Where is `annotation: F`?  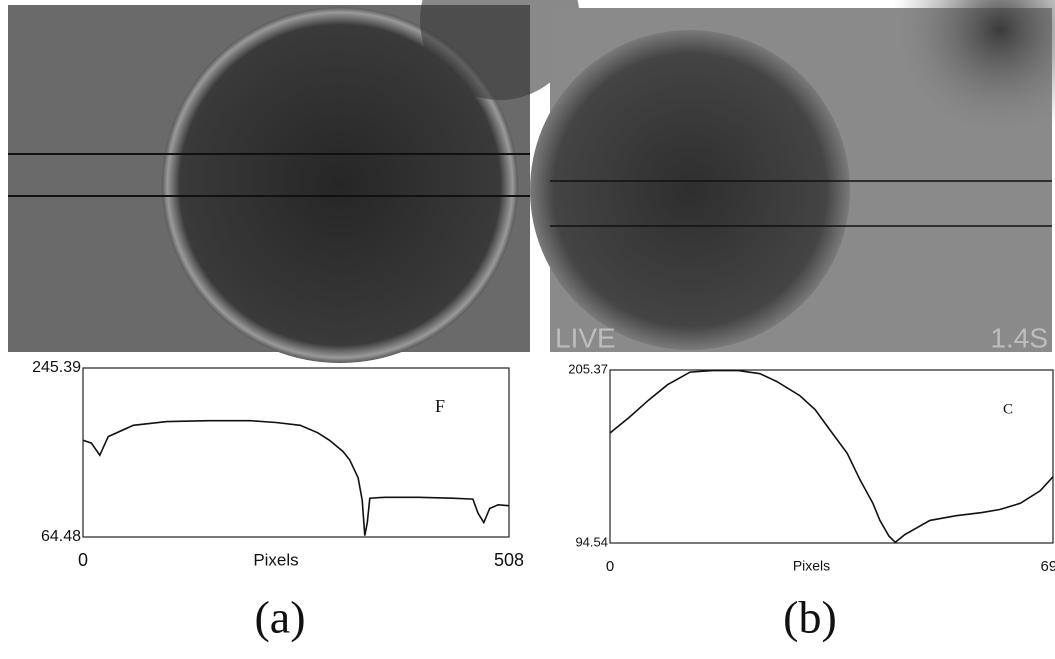
annotation: F is located at coordinates (440, 406).